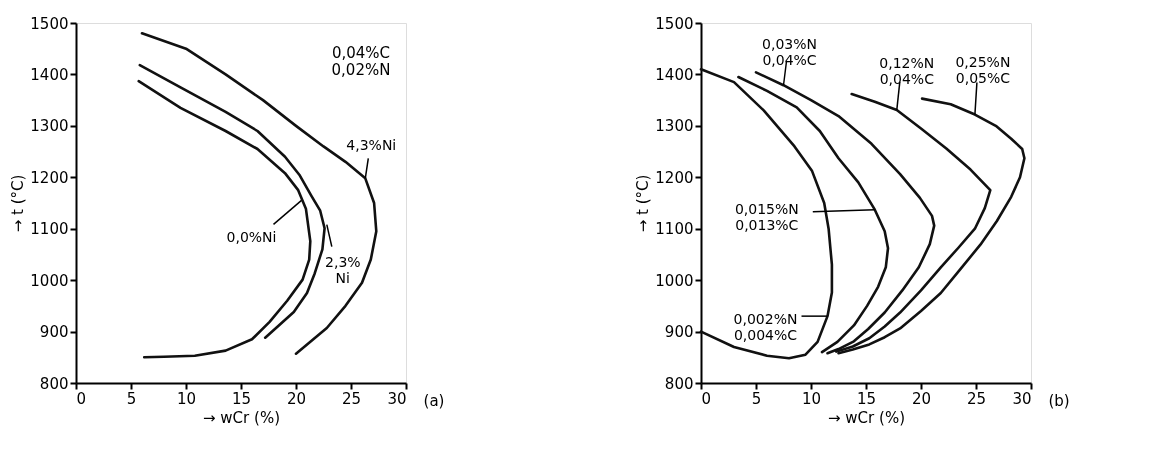  What do you see at coordinates (766, 216) in the screenshot?
I see `annotation: 0,015%N 0,013%C` at bounding box center [766, 216].